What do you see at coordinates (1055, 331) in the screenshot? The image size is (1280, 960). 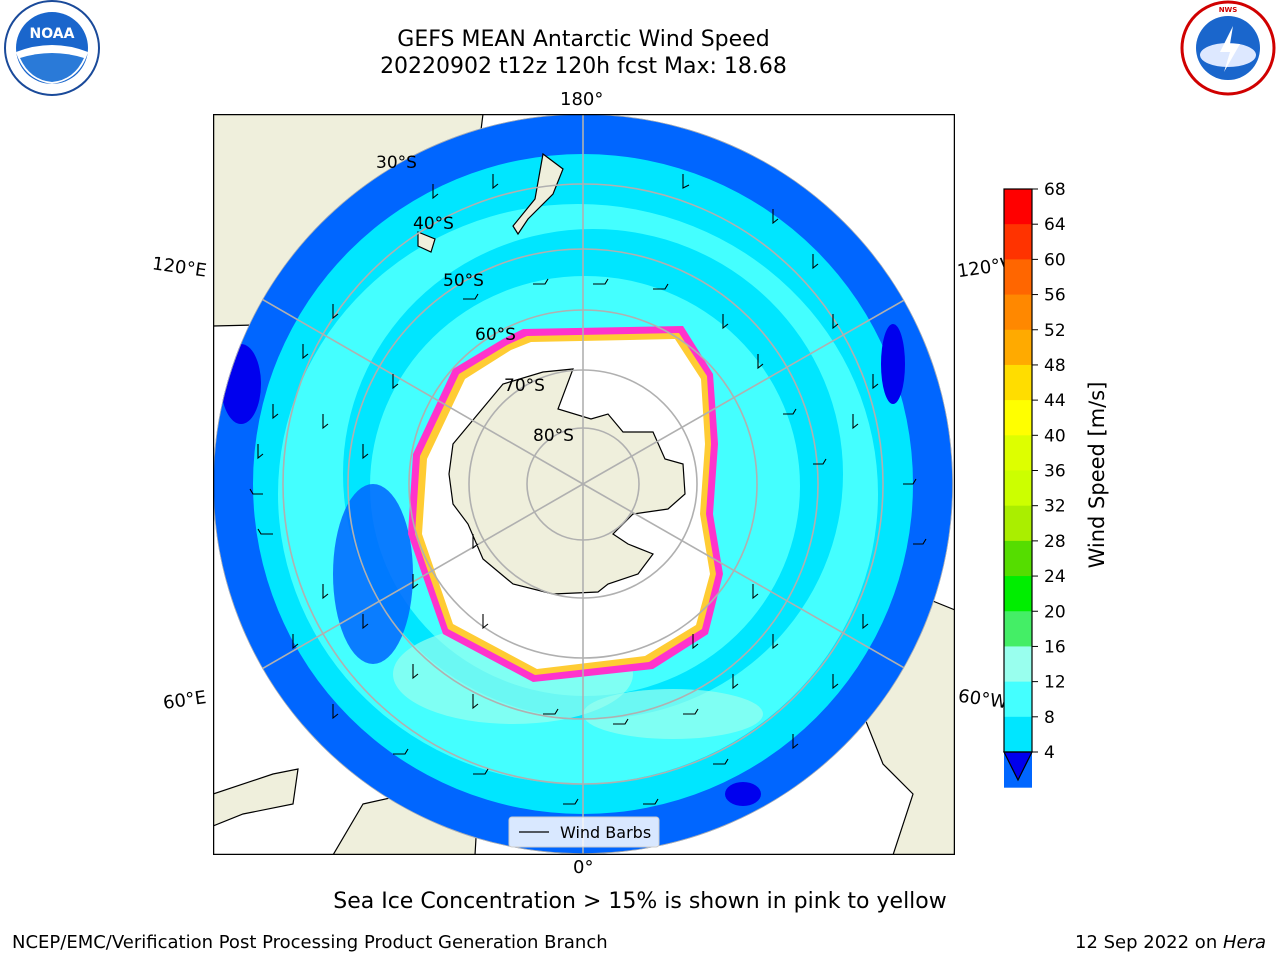 I see `colorbar-tick-label: 52` at bounding box center [1055, 331].